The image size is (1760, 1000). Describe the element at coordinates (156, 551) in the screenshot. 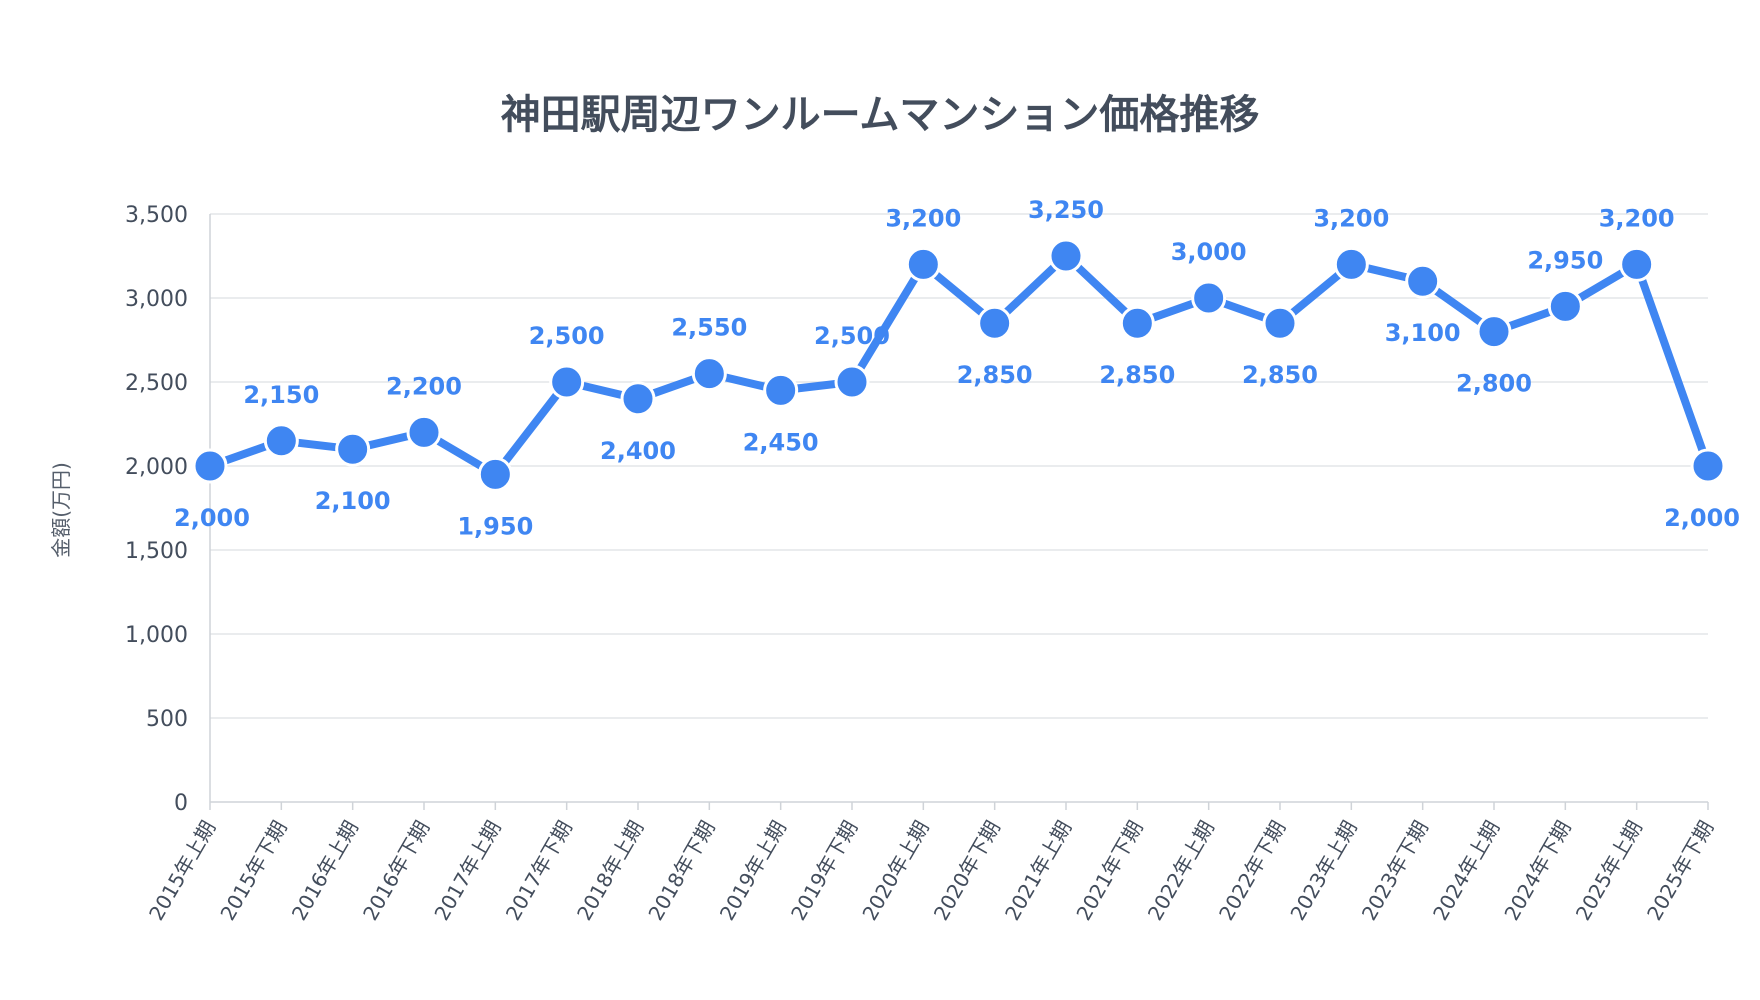

I see `y-tick-label: 1,500` at that location.